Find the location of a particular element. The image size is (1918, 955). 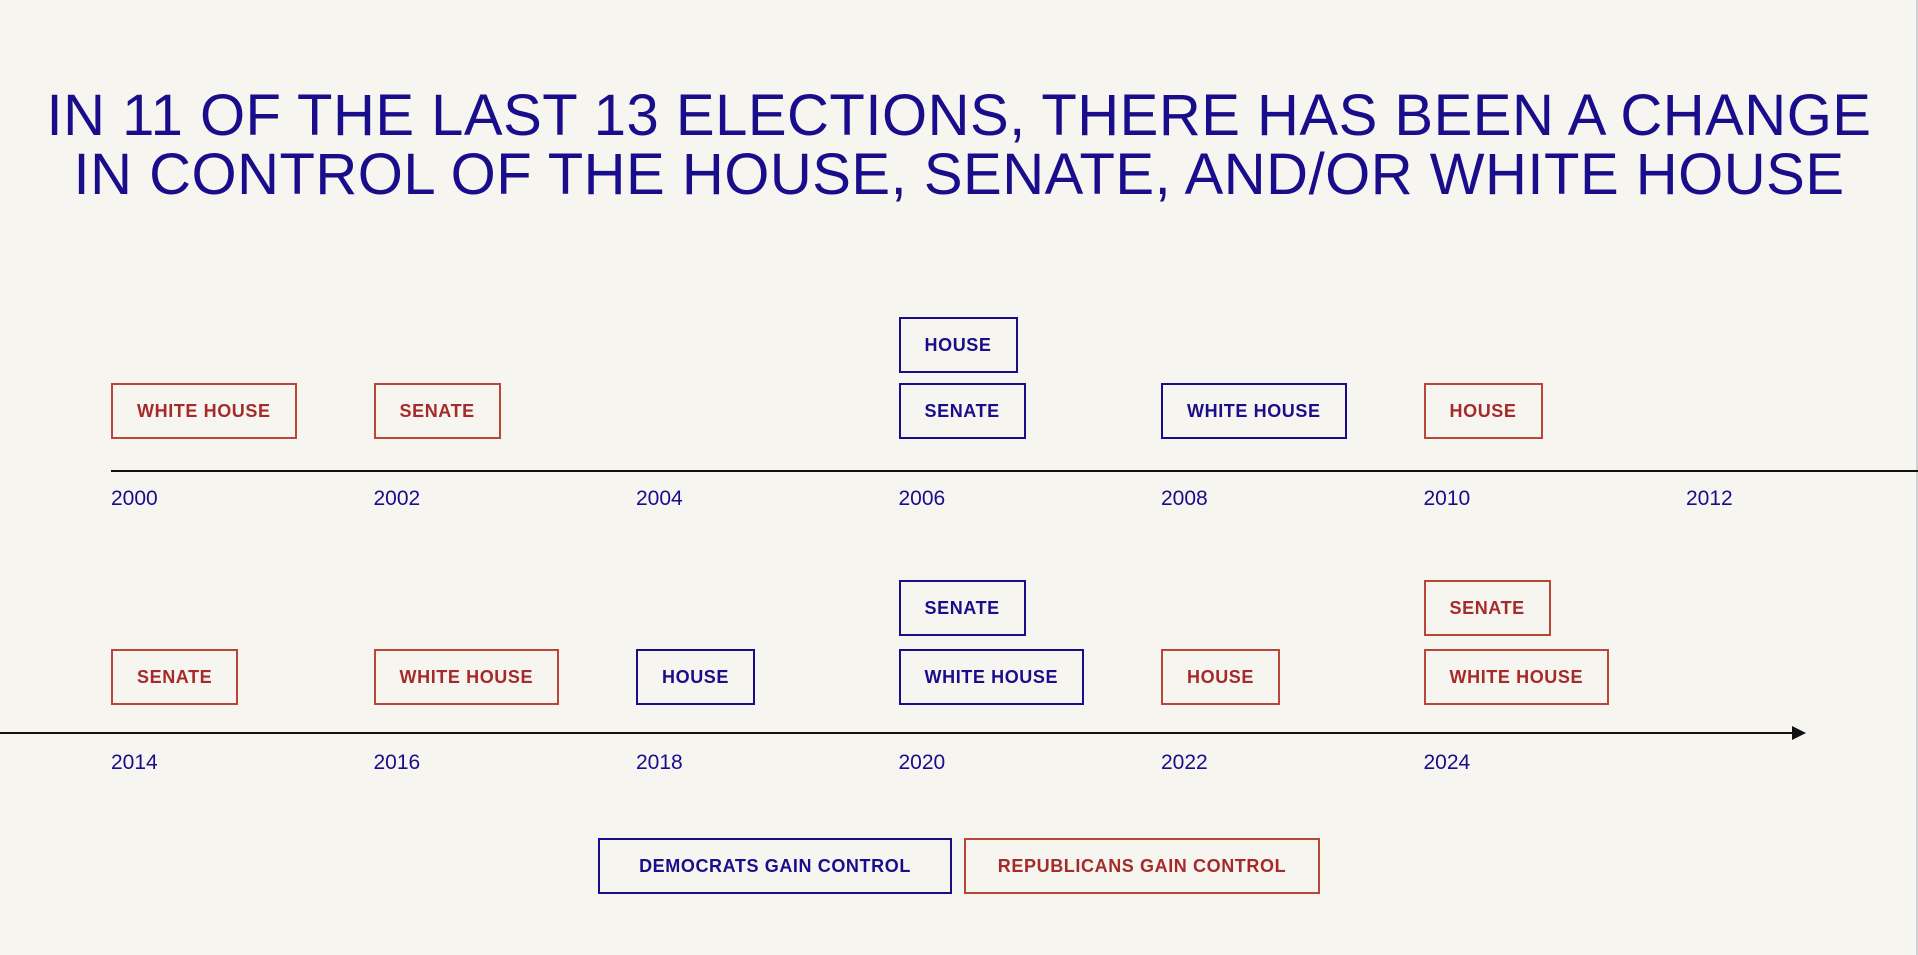

year-label: 2010 is located at coordinates (1447, 498).